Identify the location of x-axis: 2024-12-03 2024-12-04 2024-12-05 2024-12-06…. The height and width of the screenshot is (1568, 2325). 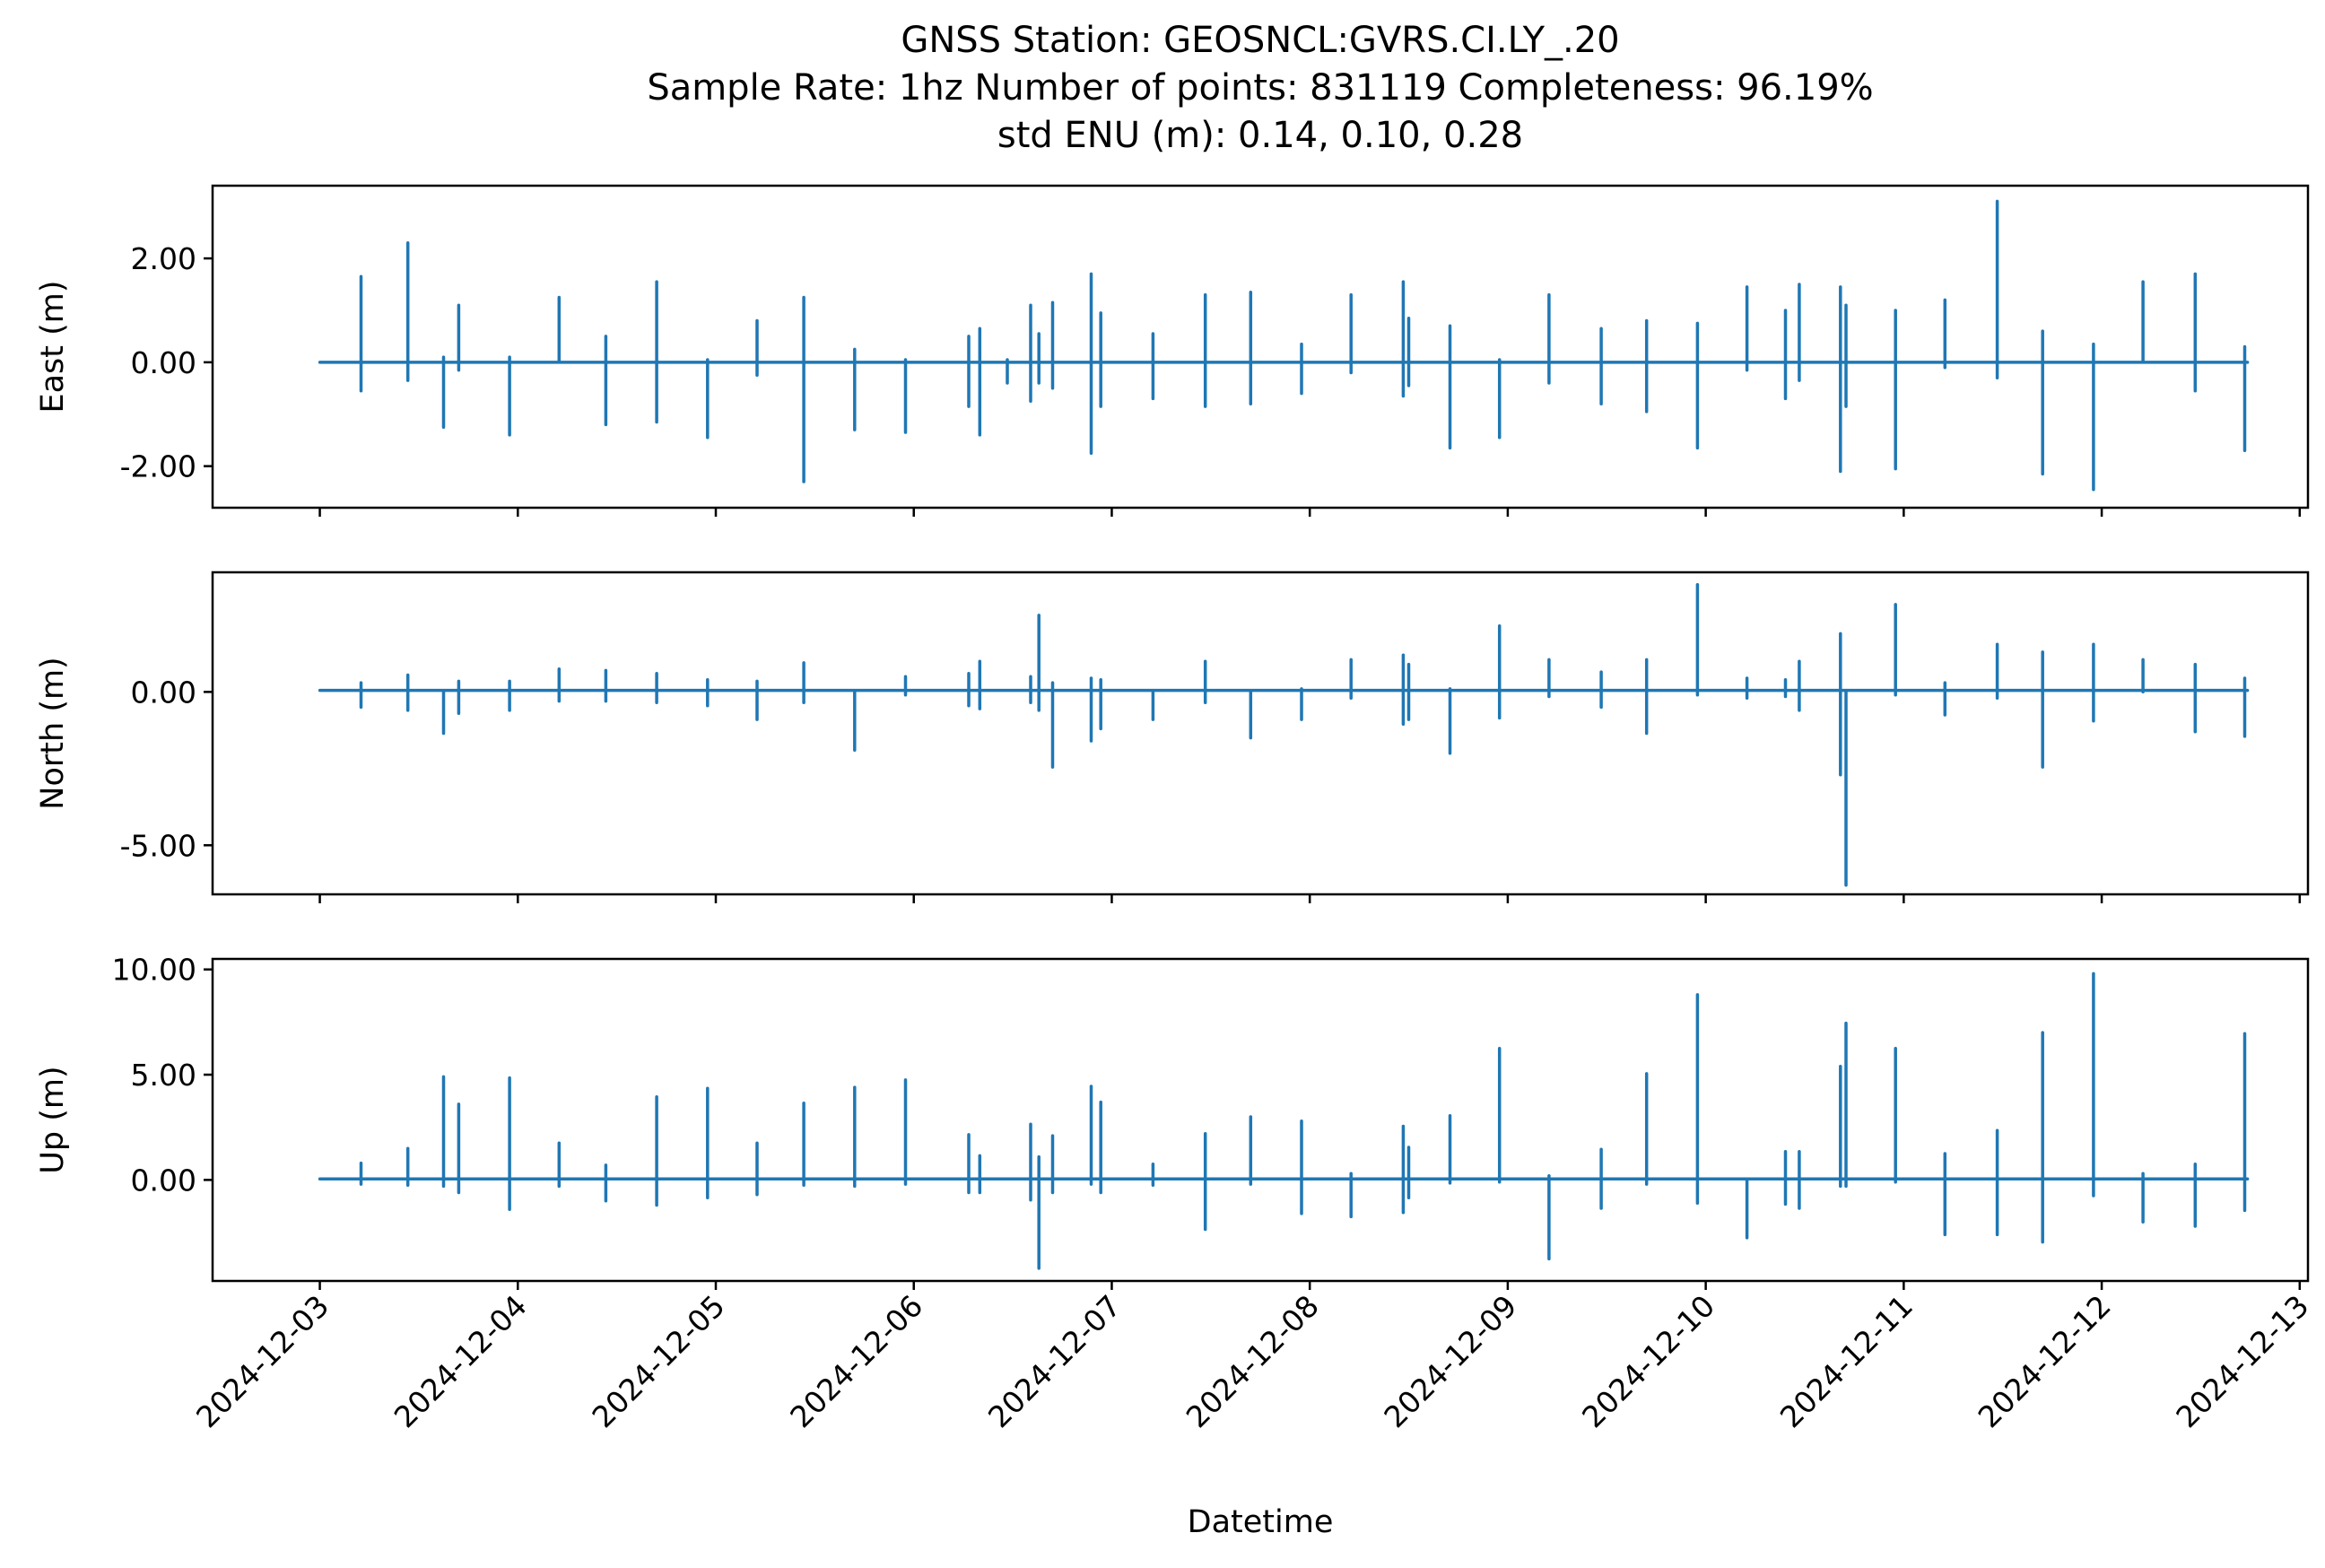
(1252, 1361).